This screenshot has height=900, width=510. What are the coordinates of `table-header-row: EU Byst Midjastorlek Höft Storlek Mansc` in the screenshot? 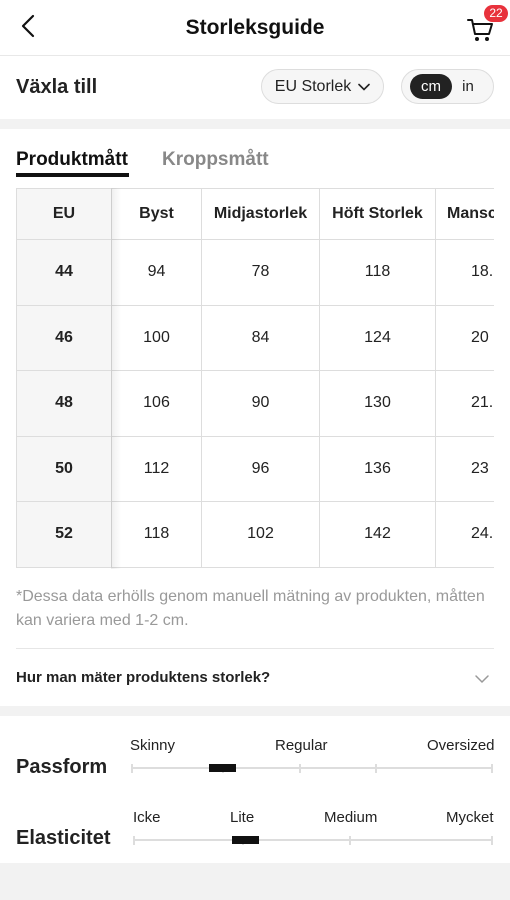 It's located at (255, 214).